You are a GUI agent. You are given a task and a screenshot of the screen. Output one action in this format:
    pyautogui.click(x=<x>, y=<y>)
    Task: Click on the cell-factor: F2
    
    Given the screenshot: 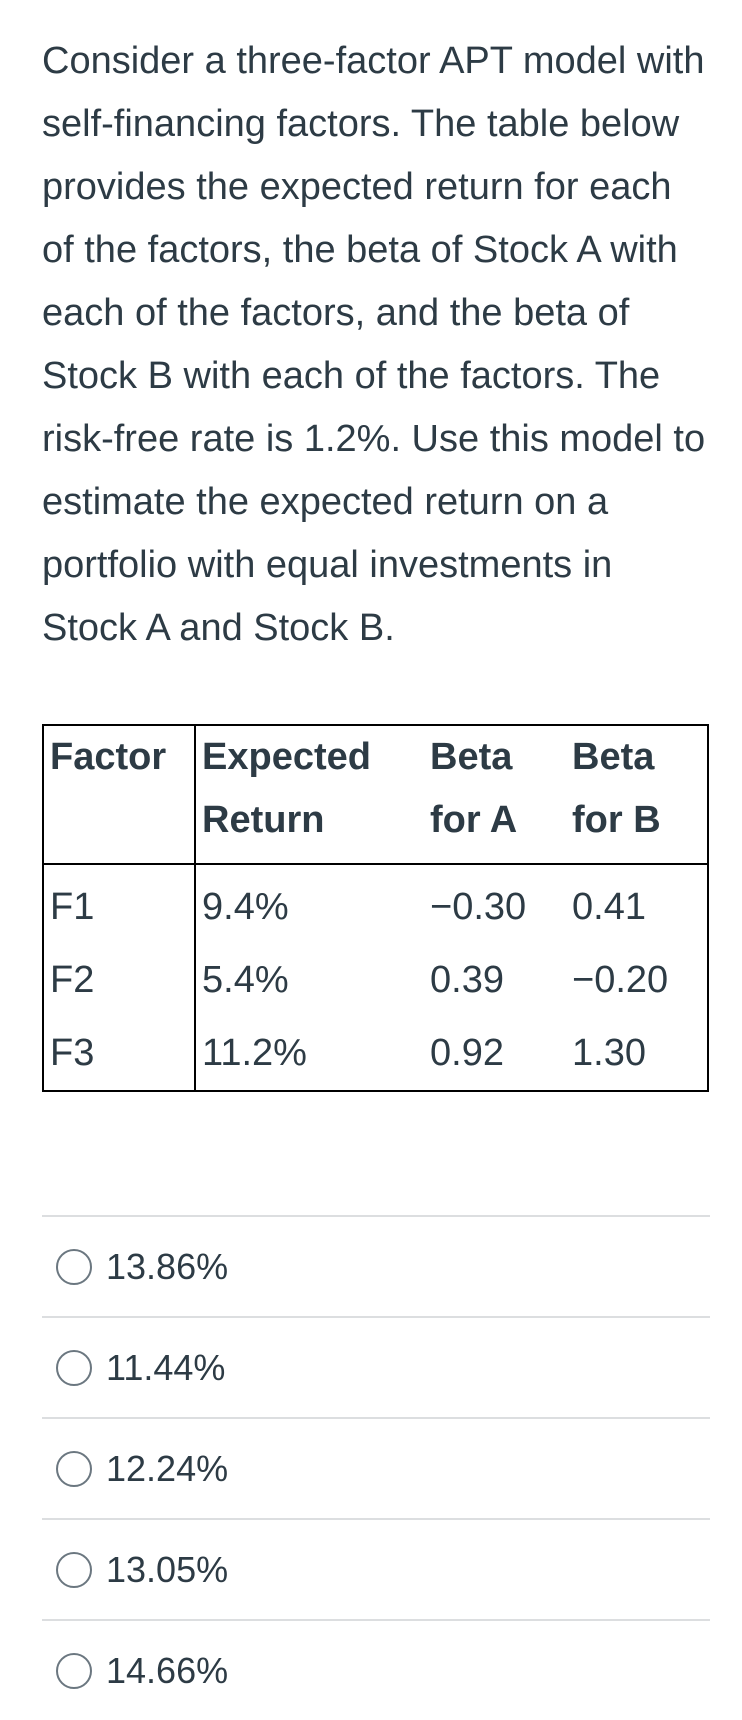 What is the action you would take?
    pyautogui.click(x=119, y=980)
    